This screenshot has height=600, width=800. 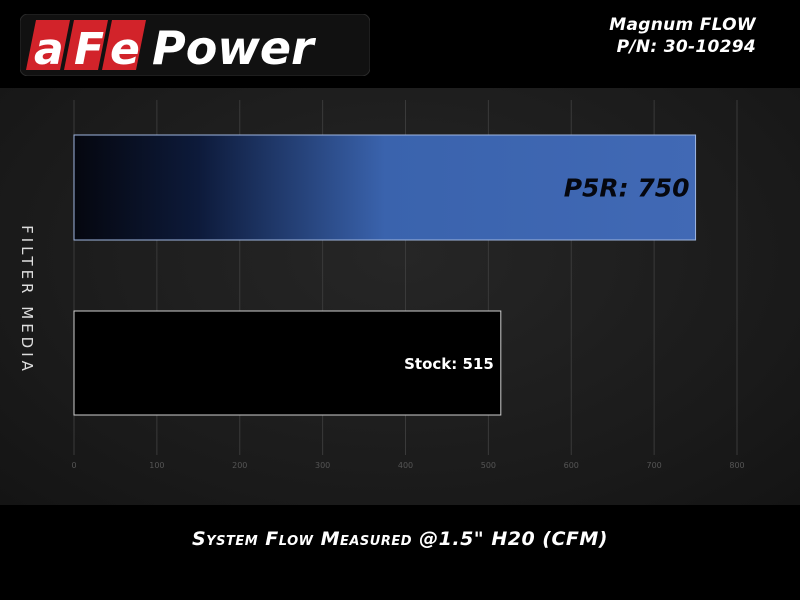 What do you see at coordinates (488, 465) in the screenshot?
I see `x-tick-label: 500` at bounding box center [488, 465].